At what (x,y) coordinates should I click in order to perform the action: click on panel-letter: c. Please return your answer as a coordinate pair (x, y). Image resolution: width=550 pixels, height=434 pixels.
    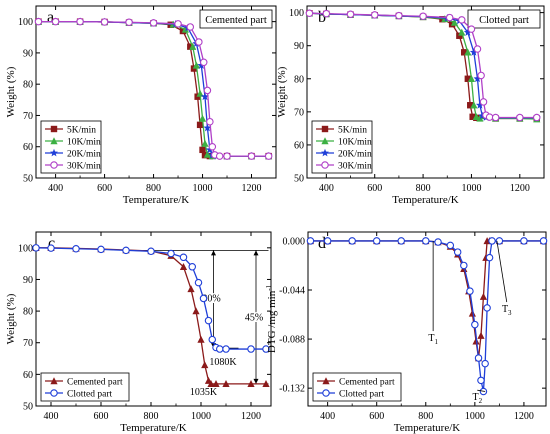
    Looking at the image, I should click on (51, 243).